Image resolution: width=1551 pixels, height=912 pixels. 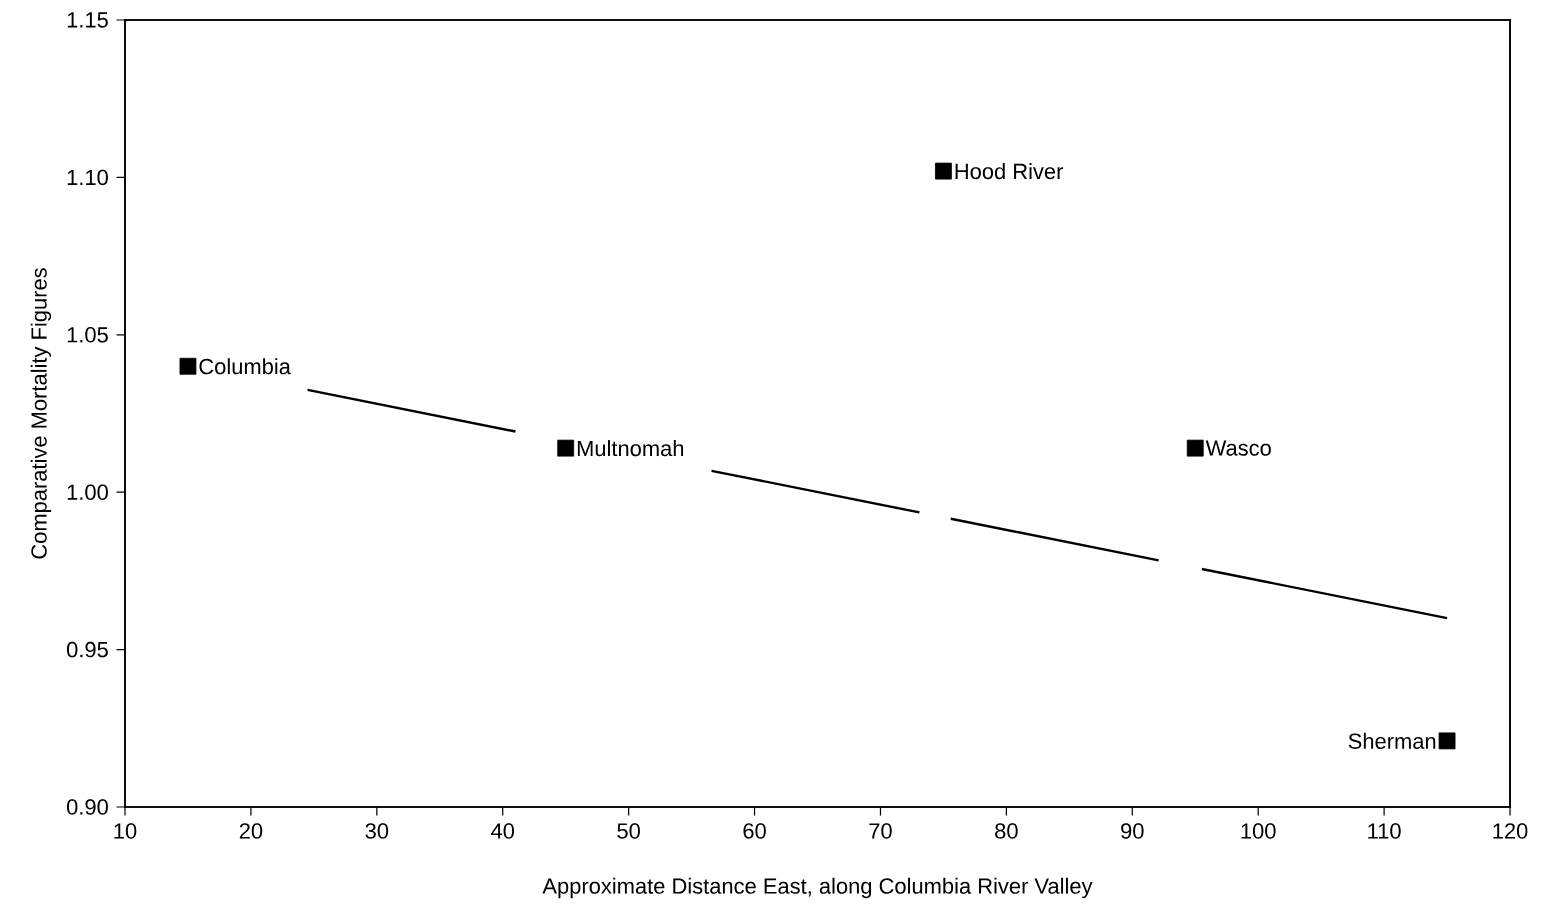 What do you see at coordinates (1258, 831) in the screenshot?
I see `x-tick-label: 100` at bounding box center [1258, 831].